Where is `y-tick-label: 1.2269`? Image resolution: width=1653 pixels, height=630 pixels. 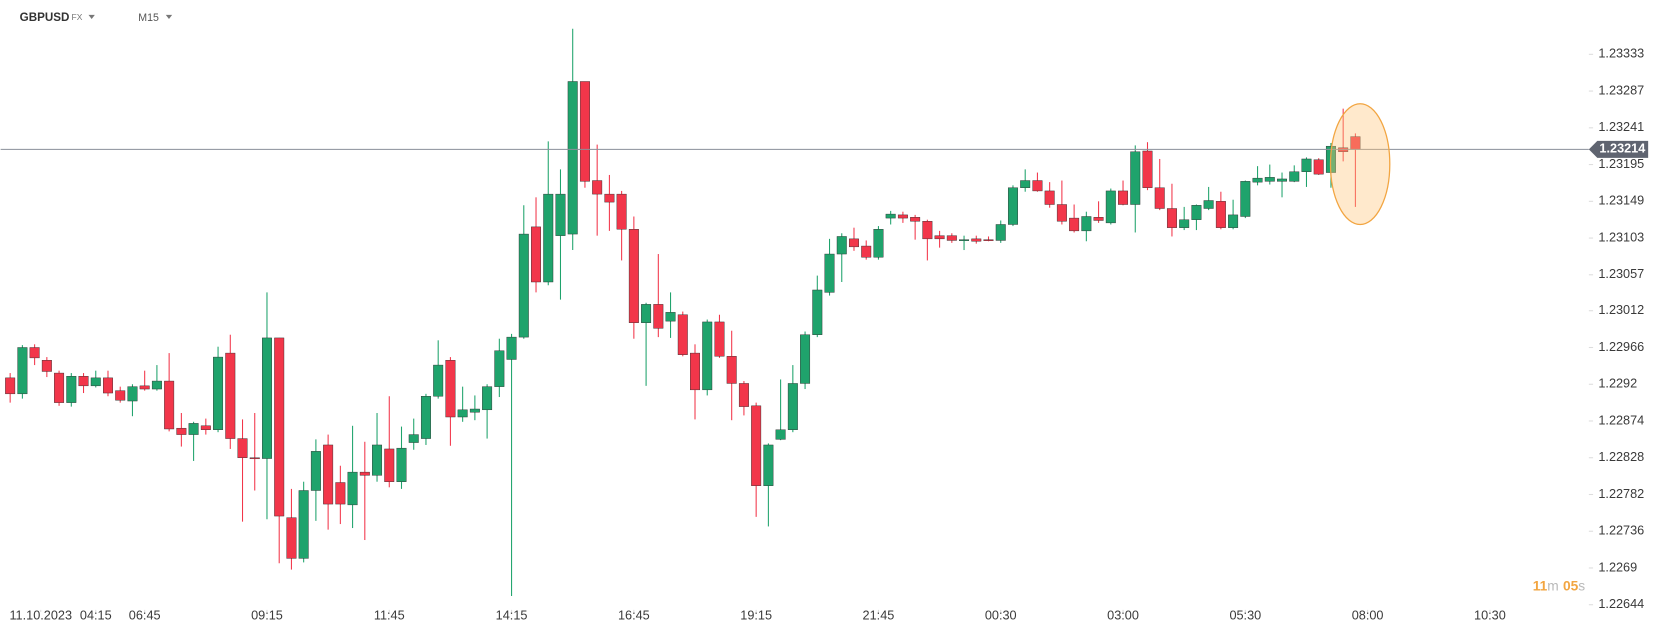 y-tick-label: 1.2269 is located at coordinates (1617, 567).